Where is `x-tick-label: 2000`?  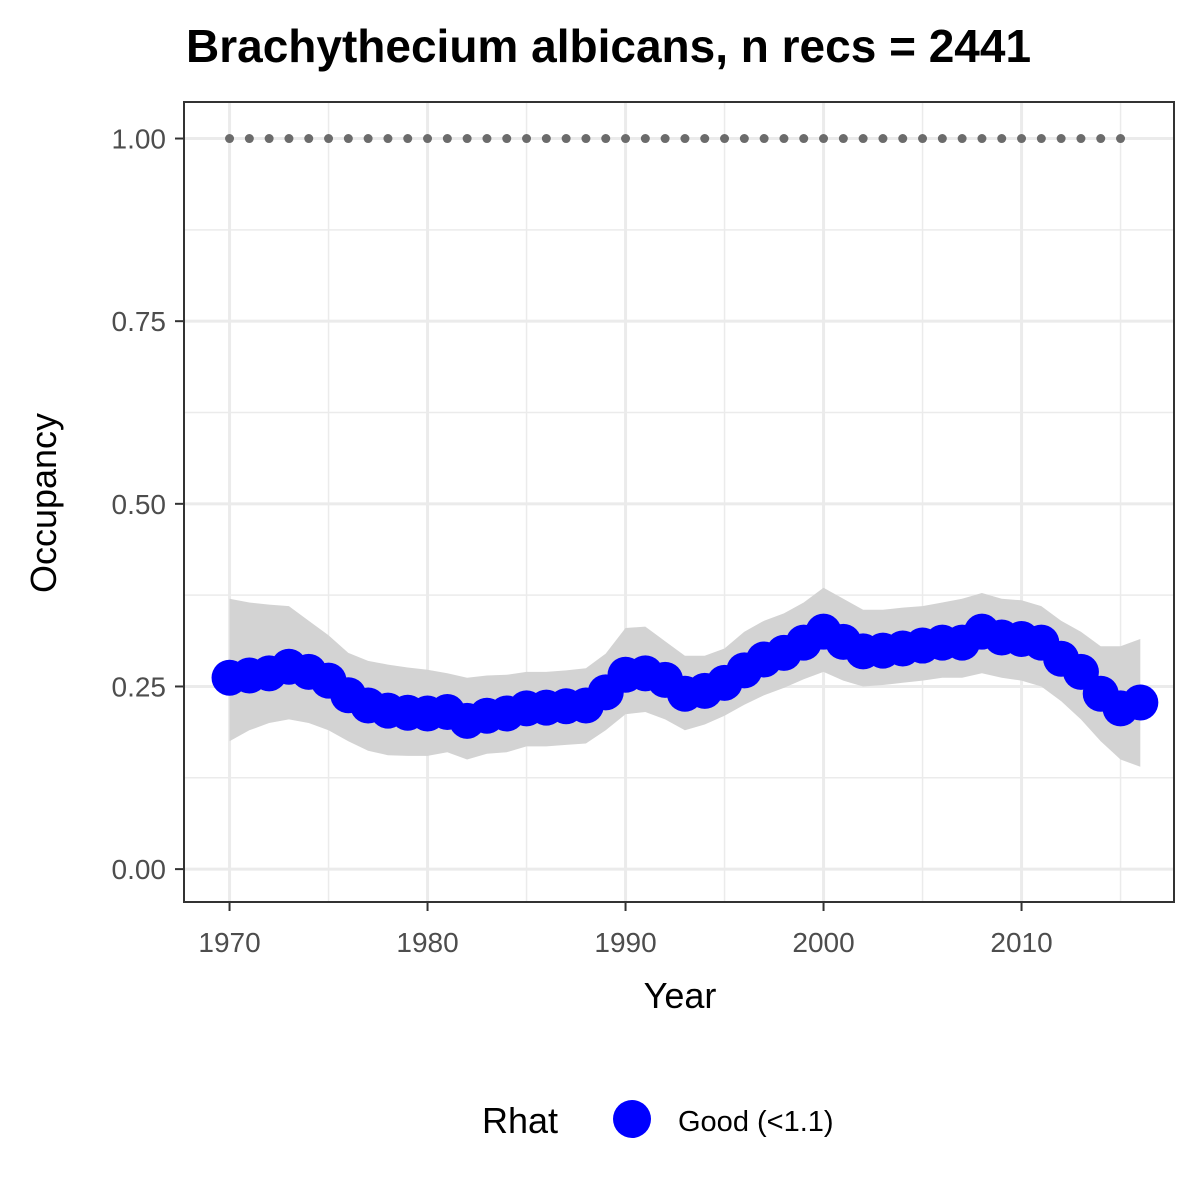
x-tick-label: 2000 is located at coordinates (823, 942).